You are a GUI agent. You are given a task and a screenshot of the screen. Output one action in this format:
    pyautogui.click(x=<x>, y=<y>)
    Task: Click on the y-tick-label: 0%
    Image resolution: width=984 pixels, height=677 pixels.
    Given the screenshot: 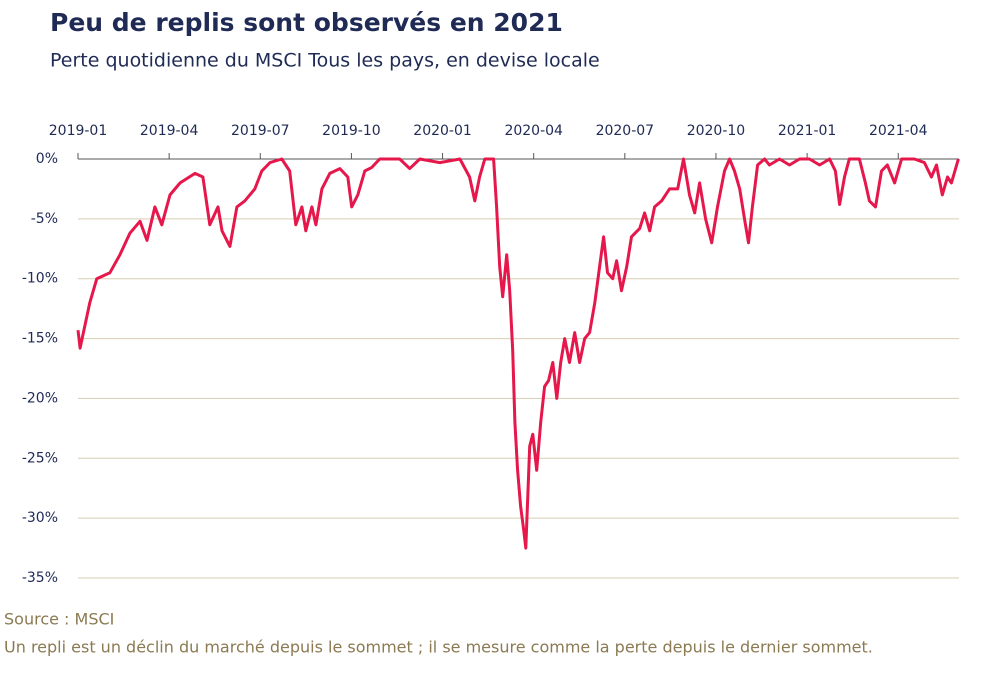 What is the action you would take?
    pyautogui.click(x=47, y=159)
    